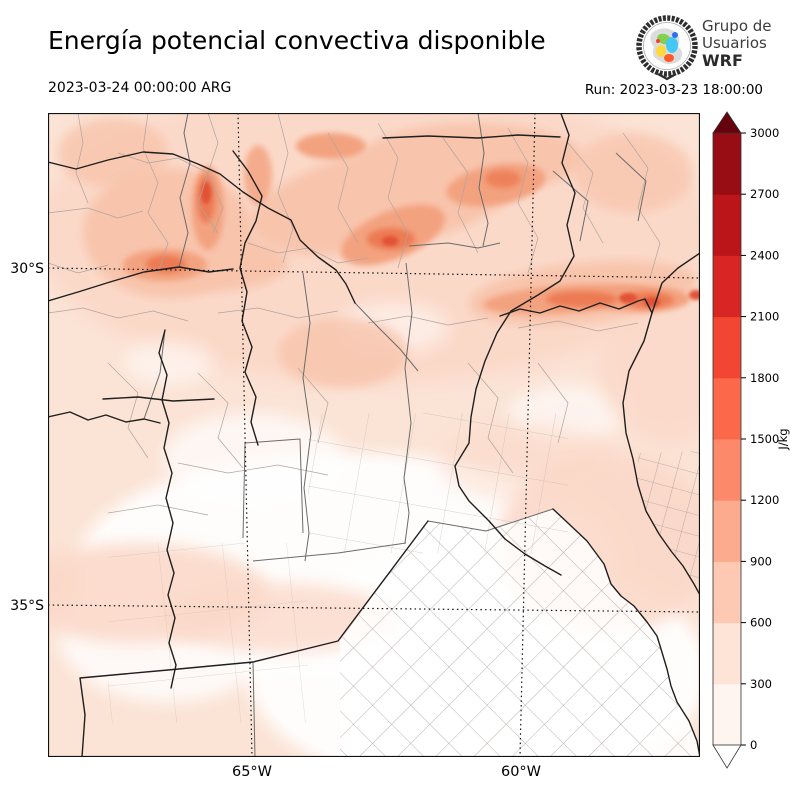 This screenshot has height=800, width=800. Describe the element at coordinates (521, 772) in the screenshot. I see `x-tick-60w: 60°W` at that location.